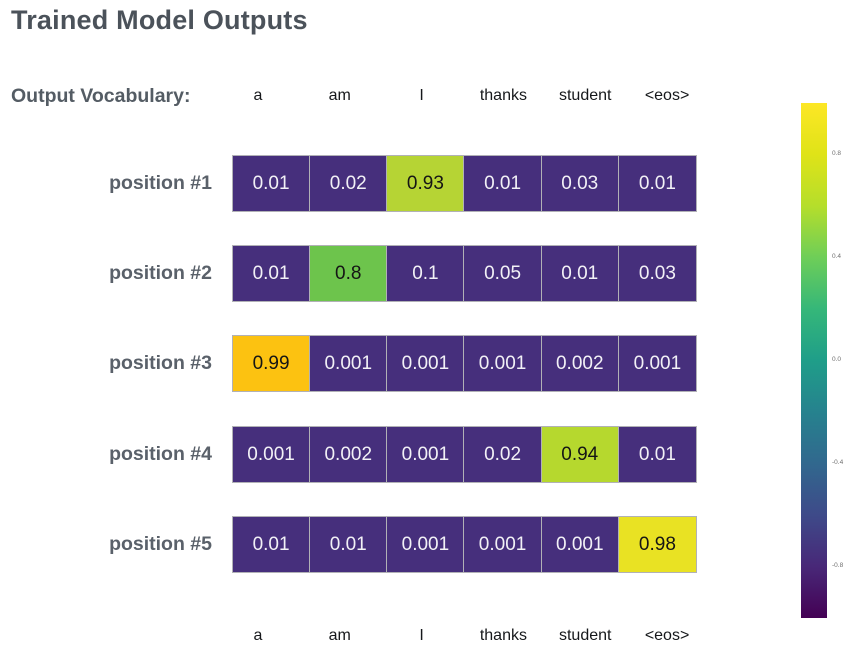  I want to click on row-label-position-4: position #4, so click(160, 454).